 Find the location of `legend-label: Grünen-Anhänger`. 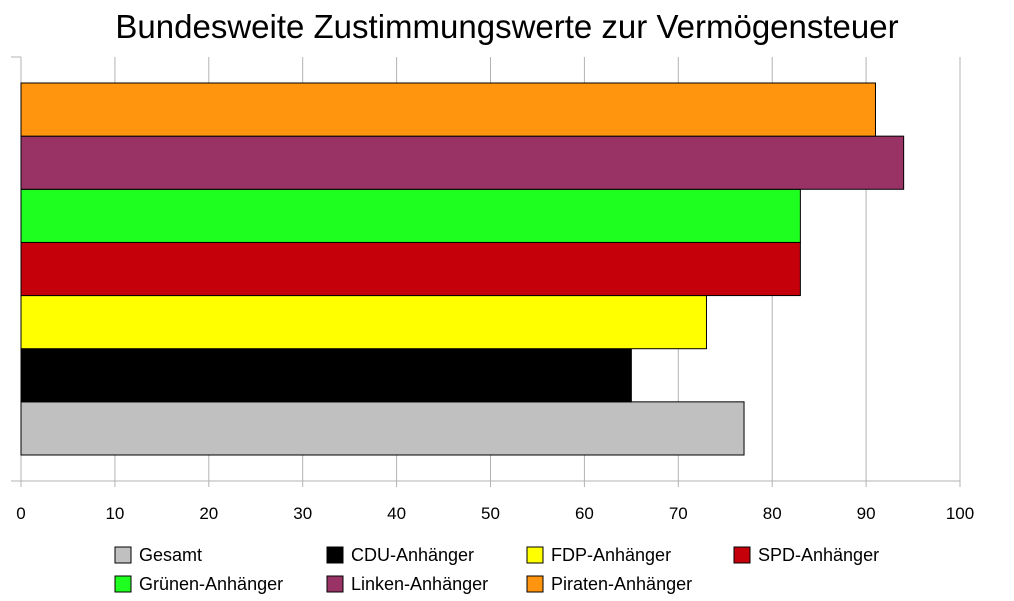

legend-label: Grünen-Anhänger is located at coordinates (211, 584).